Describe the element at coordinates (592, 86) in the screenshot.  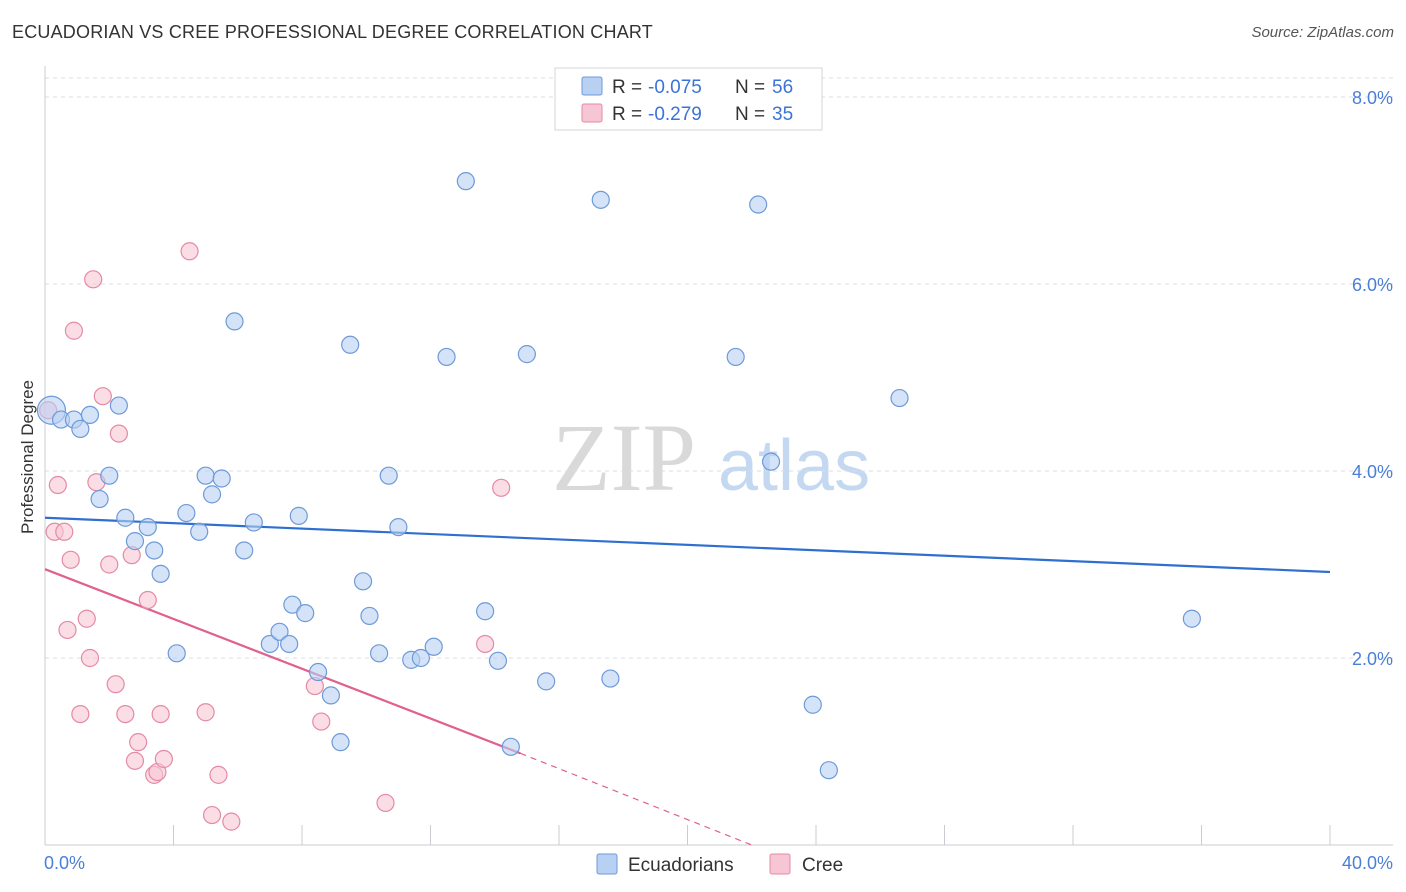
I see `legend-swatch-ecuadorians` at that location.